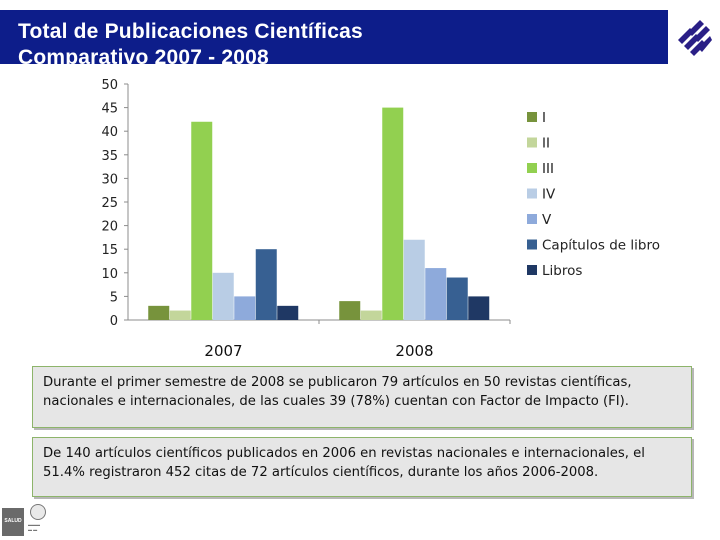 This screenshot has height=540, width=720. What do you see at coordinates (38, 512) in the screenshot?
I see `government-seal-icon` at bounding box center [38, 512].